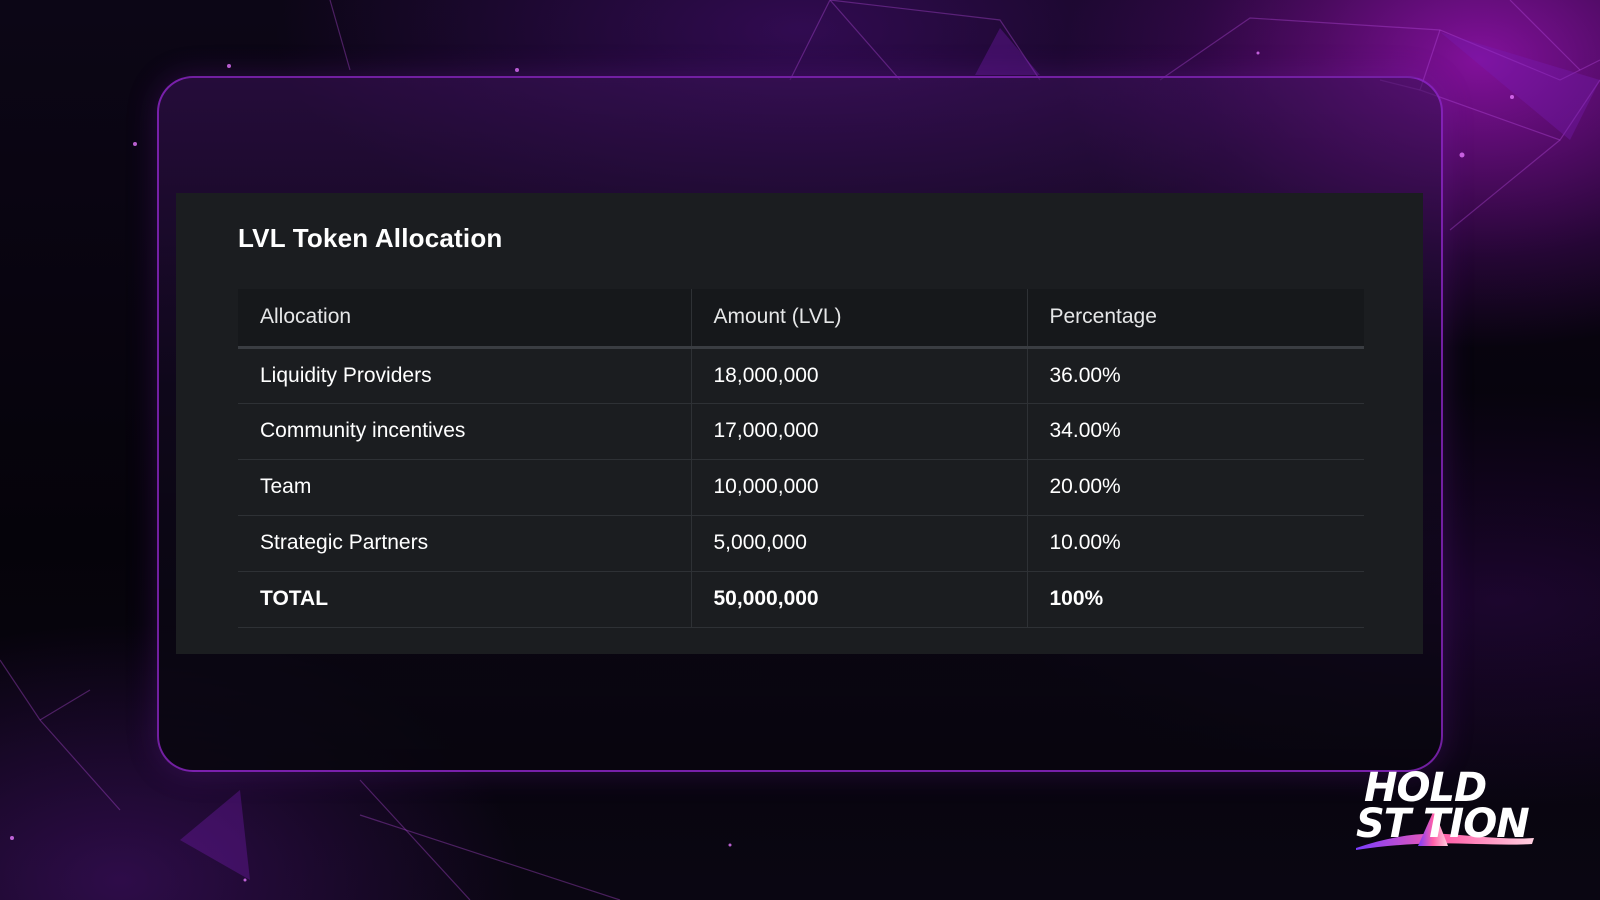  Describe the element at coordinates (1195, 319) in the screenshot. I see `header-percentage: Percentage` at that location.